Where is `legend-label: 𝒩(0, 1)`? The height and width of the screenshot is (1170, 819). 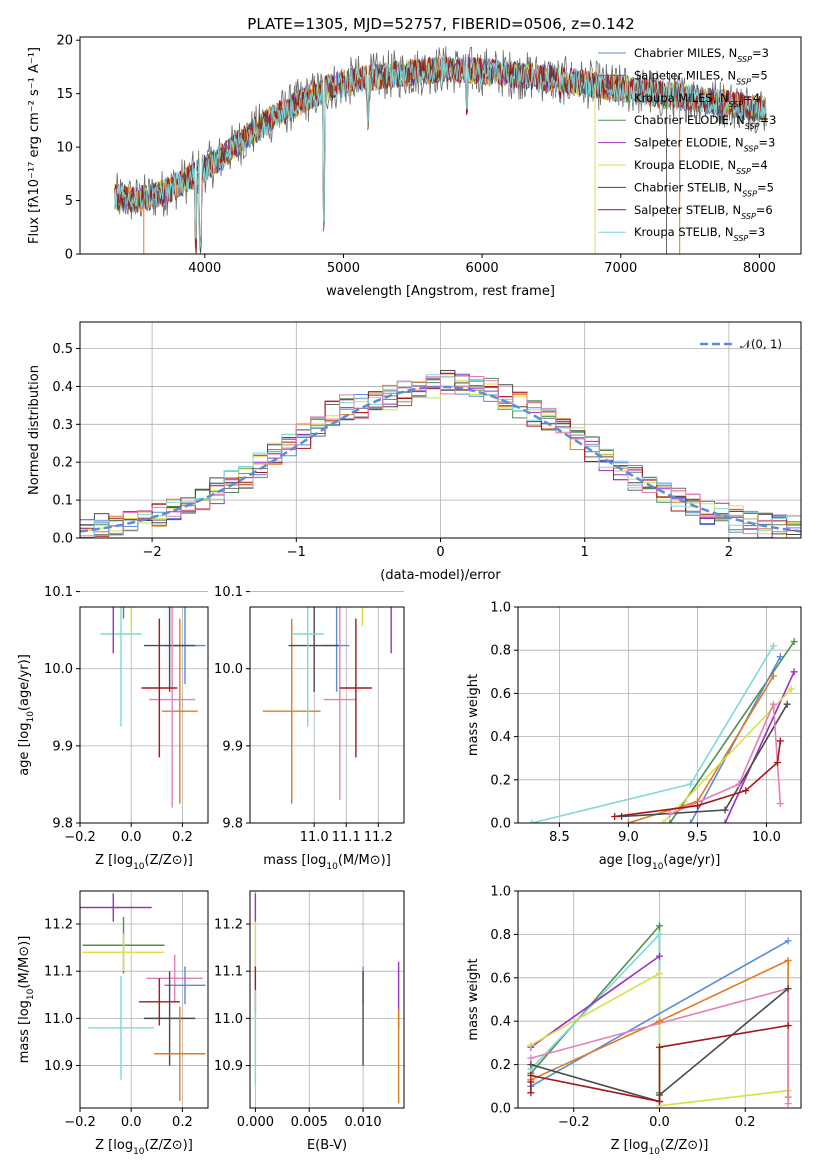
legend-label: 𝒩(0, 1) is located at coordinates (761, 344).